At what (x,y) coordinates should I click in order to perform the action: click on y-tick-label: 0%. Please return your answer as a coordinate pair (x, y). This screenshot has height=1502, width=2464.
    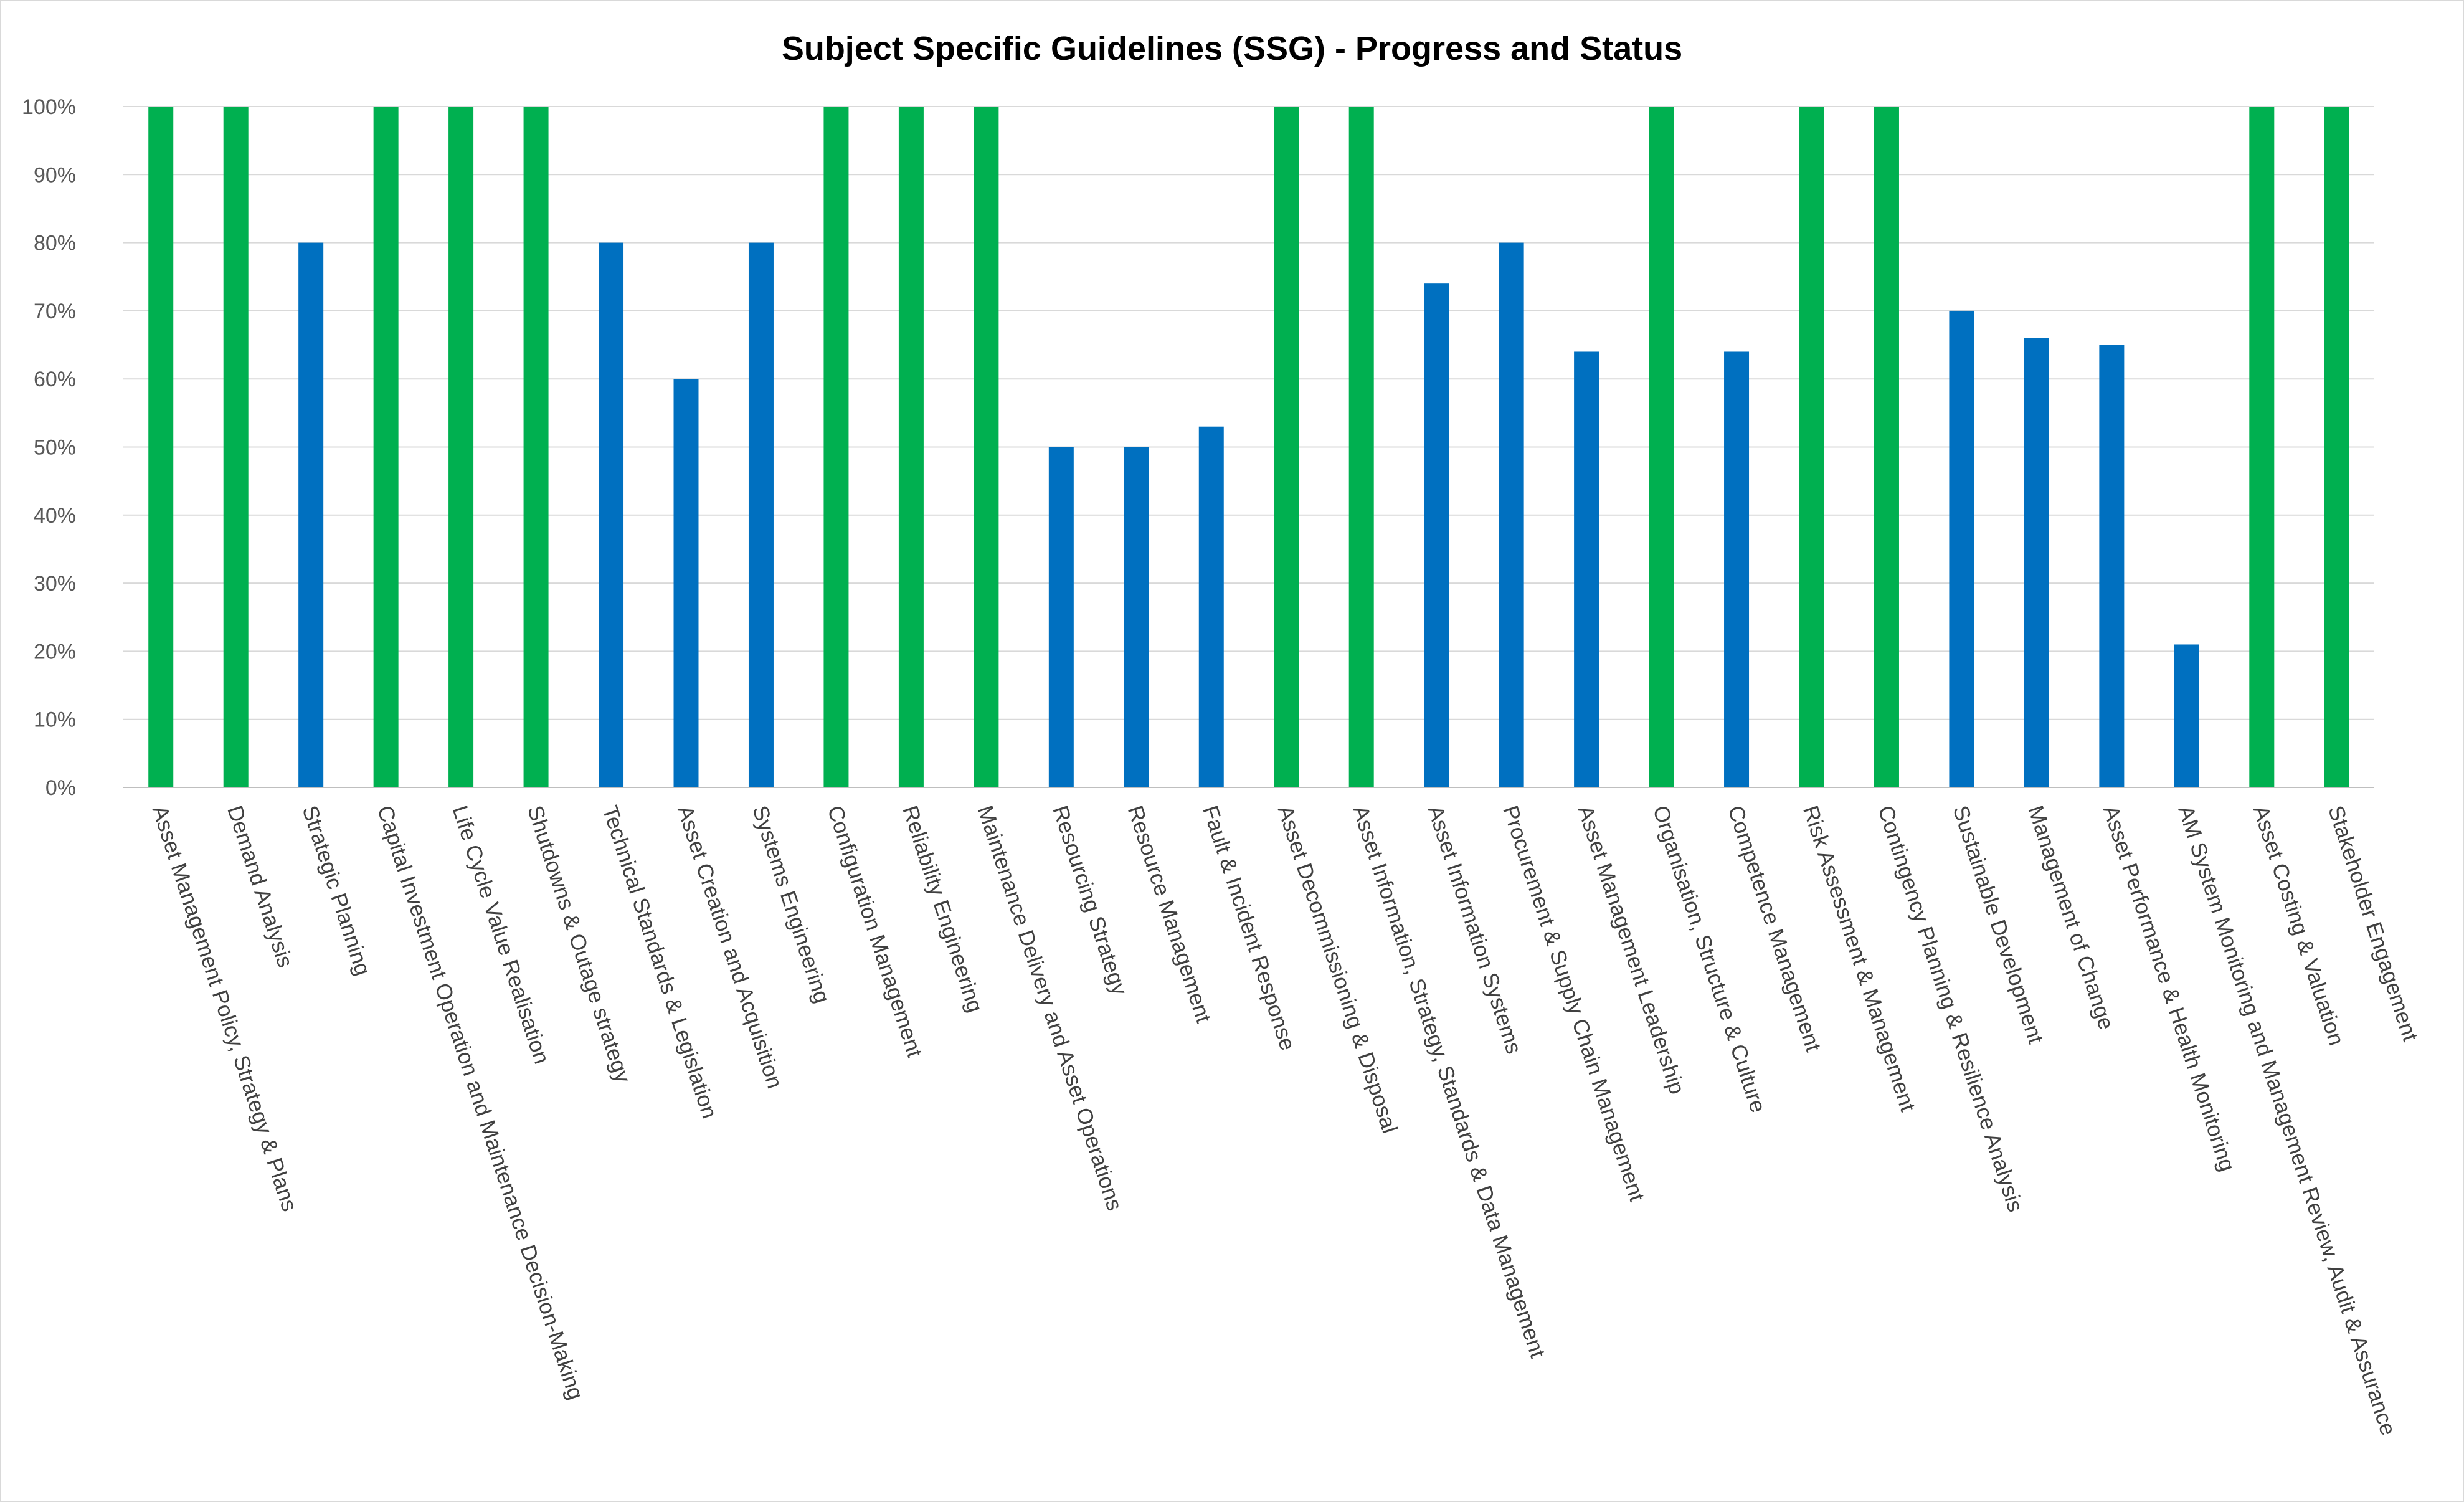
    Looking at the image, I should click on (60, 788).